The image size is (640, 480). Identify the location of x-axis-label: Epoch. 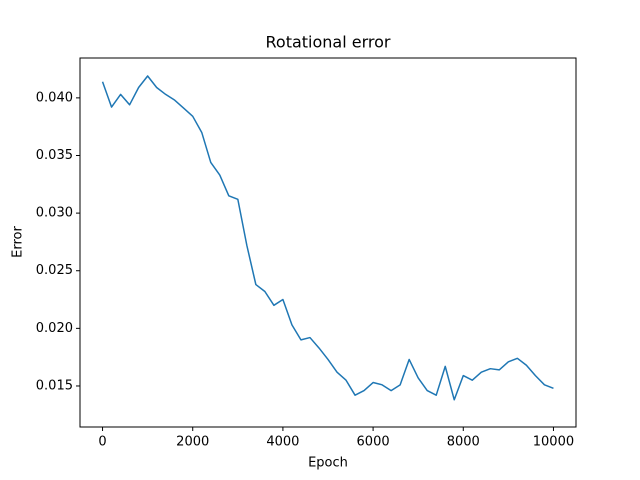
(328, 463).